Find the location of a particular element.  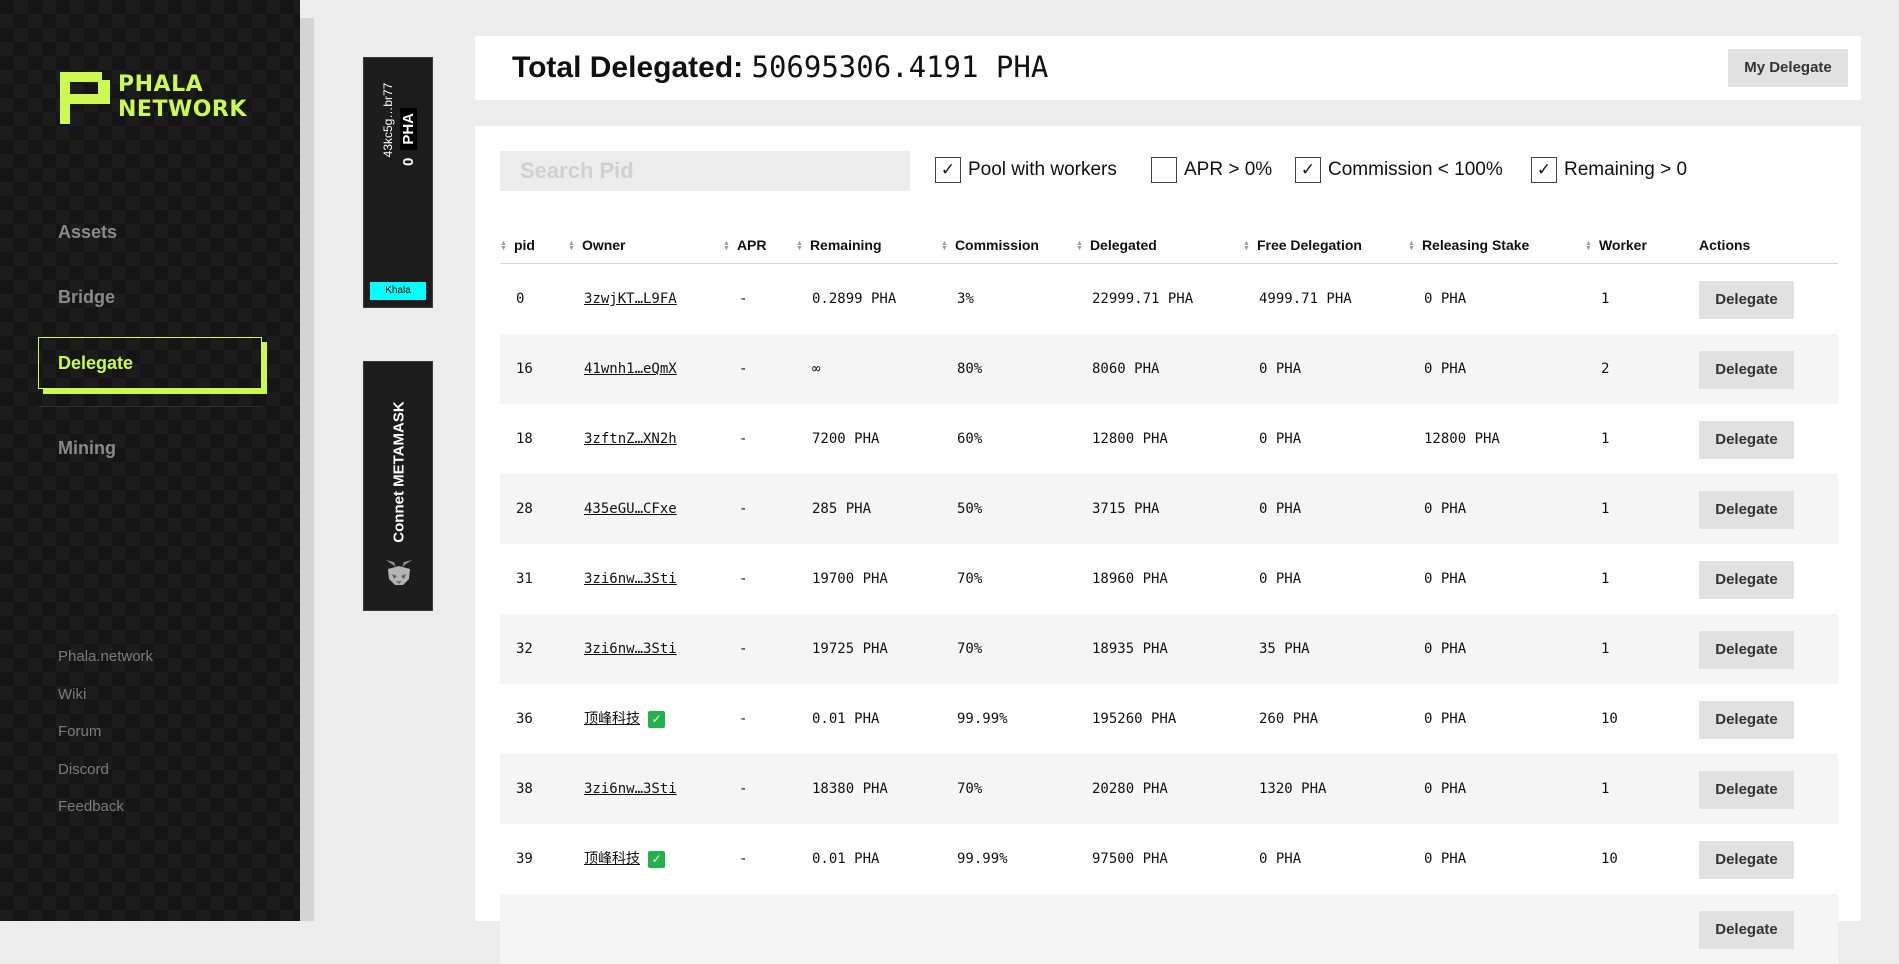

commission-cell: 60% is located at coordinates (970, 439).